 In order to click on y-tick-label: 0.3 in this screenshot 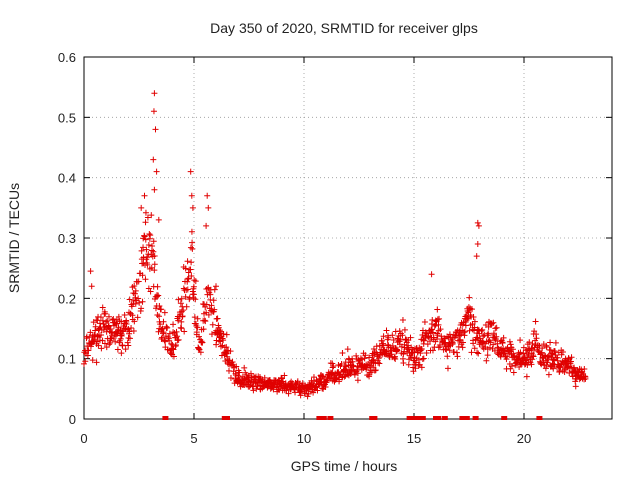, I will do `click(67, 238)`.